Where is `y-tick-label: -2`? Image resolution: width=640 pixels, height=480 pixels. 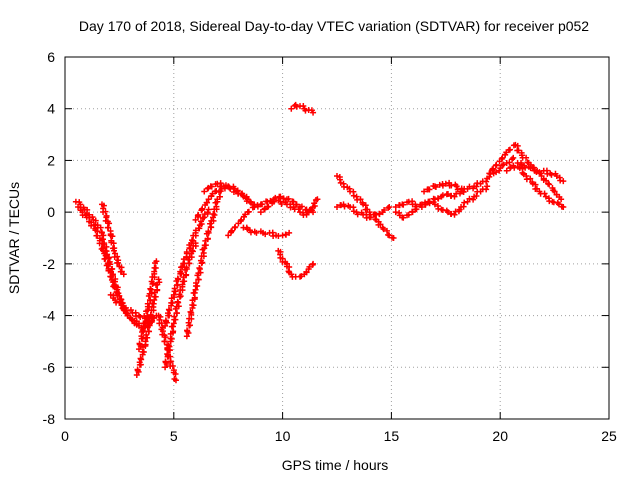 y-tick-label: -2 is located at coordinates (49, 264).